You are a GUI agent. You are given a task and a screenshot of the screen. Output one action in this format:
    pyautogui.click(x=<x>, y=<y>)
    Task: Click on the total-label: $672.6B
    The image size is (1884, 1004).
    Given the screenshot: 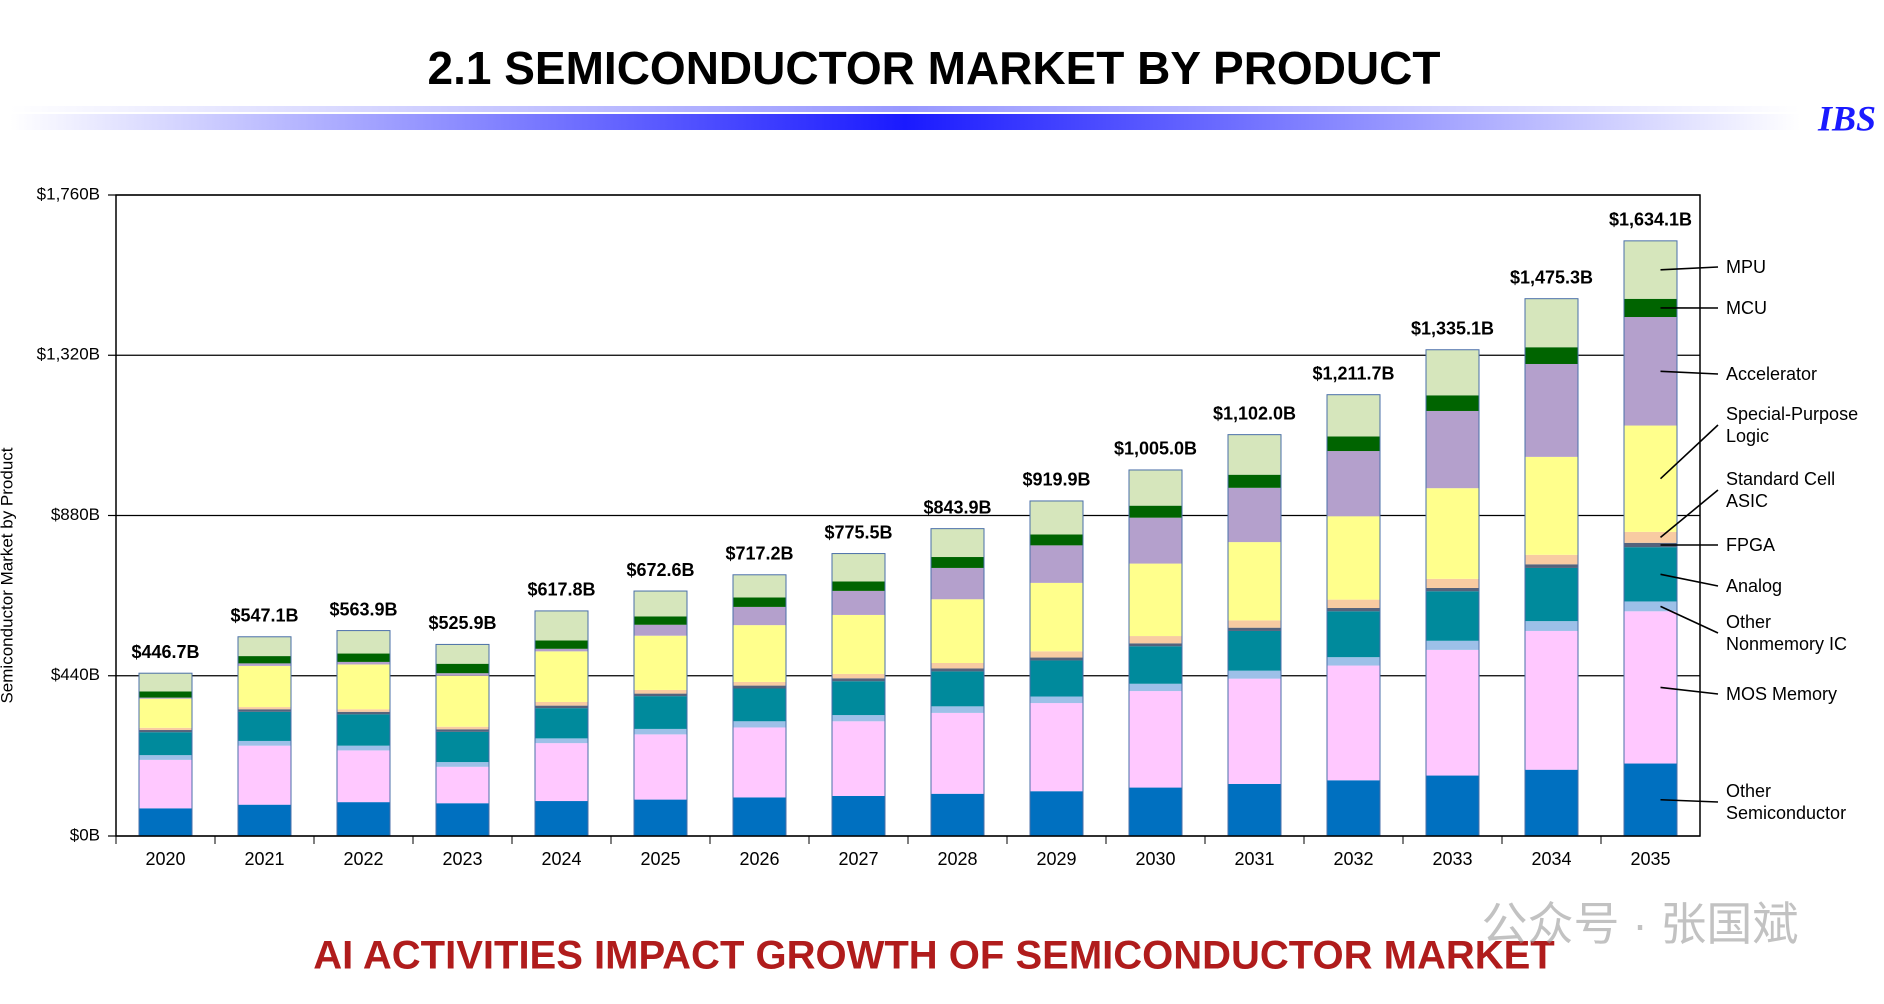 What is the action you would take?
    pyautogui.click(x=660, y=570)
    